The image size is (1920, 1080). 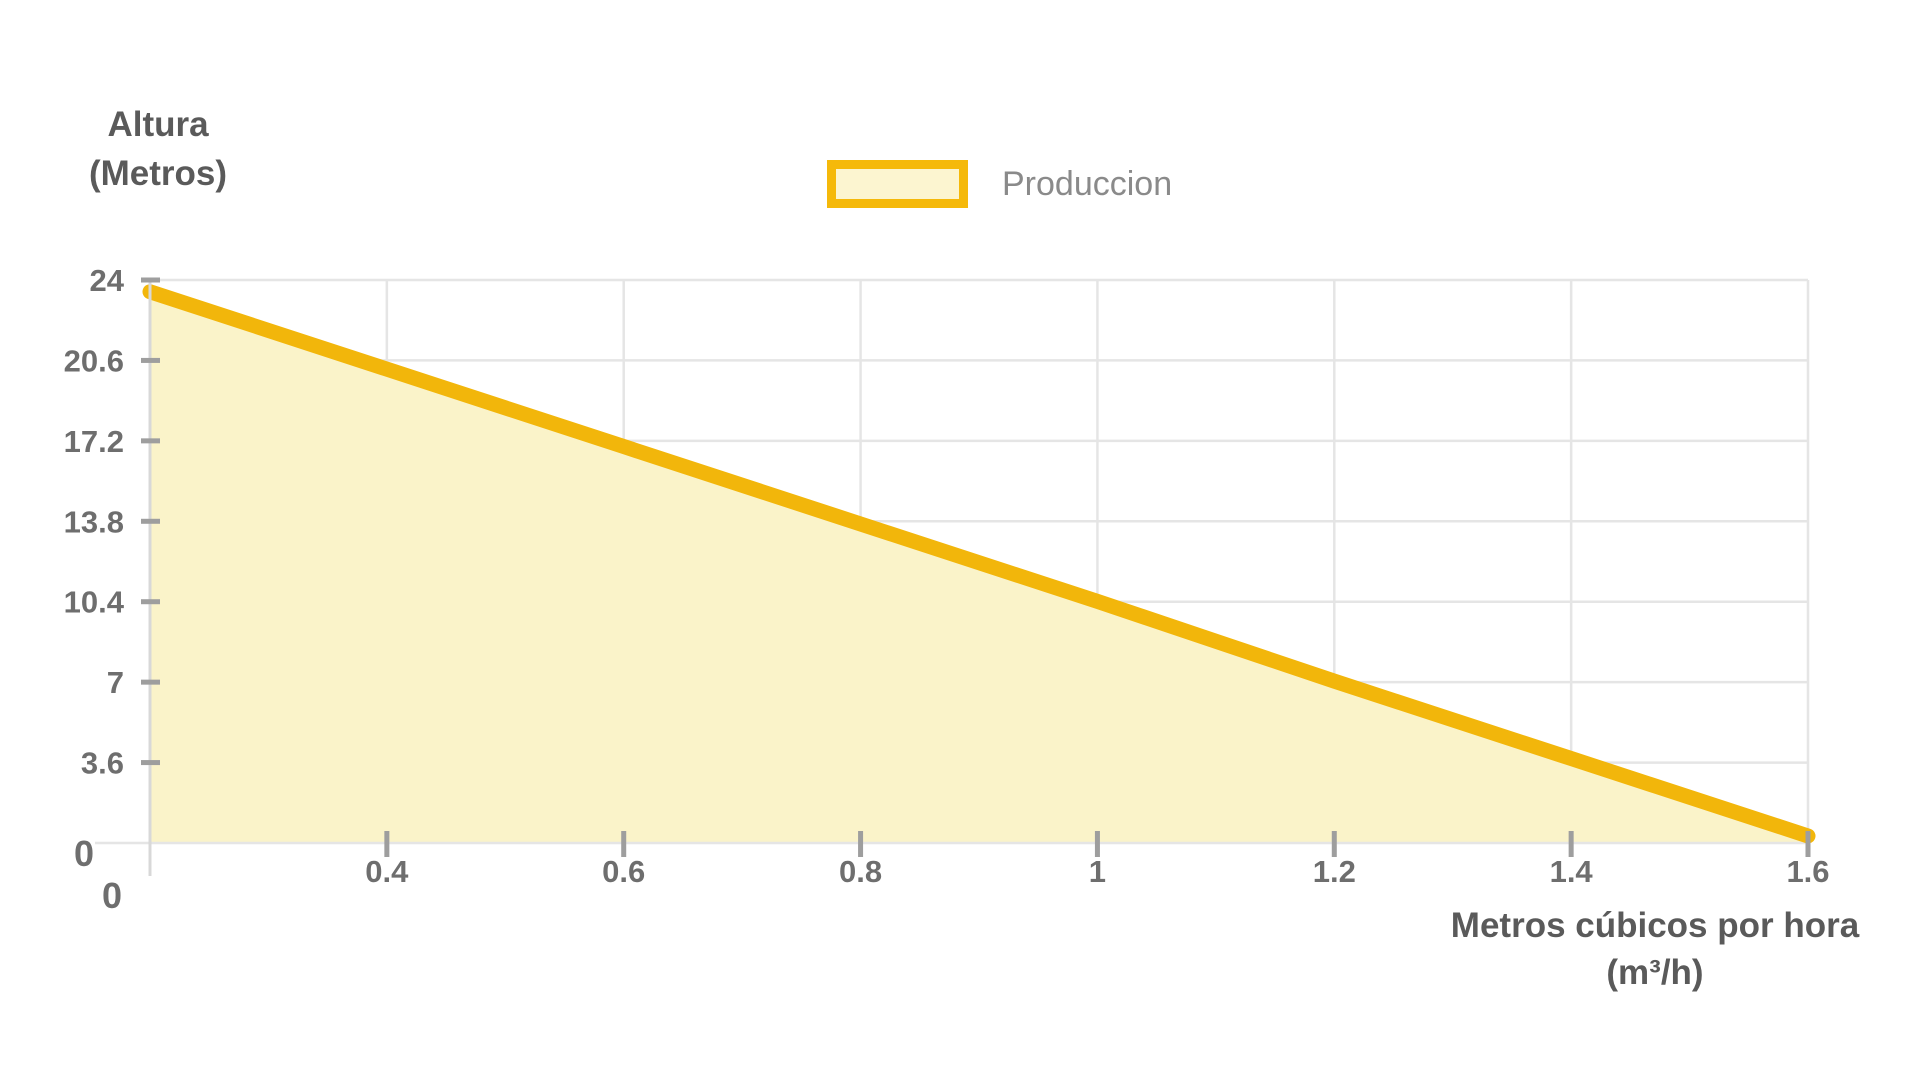 I want to click on svg-text: 10.4, so click(x=94, y=602).